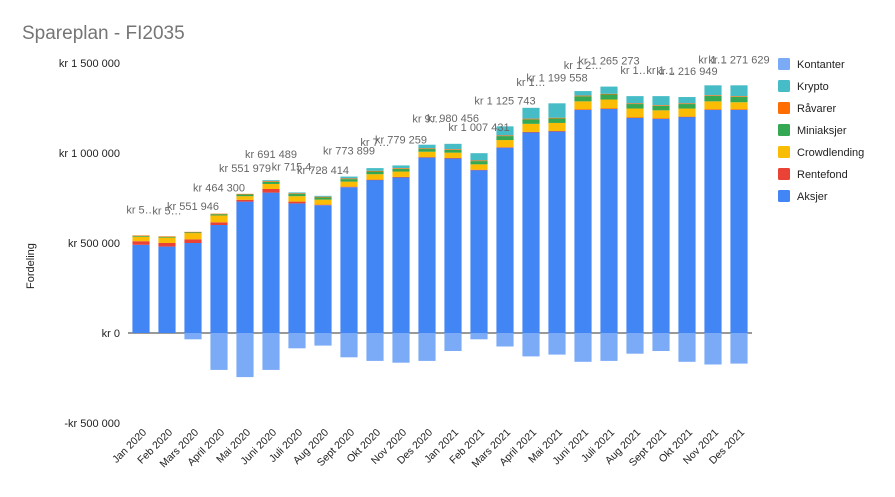 The width and height of the screenshot is (895, 497). I want to click on y-tick-label: kr 500 000, so click(94, 244).